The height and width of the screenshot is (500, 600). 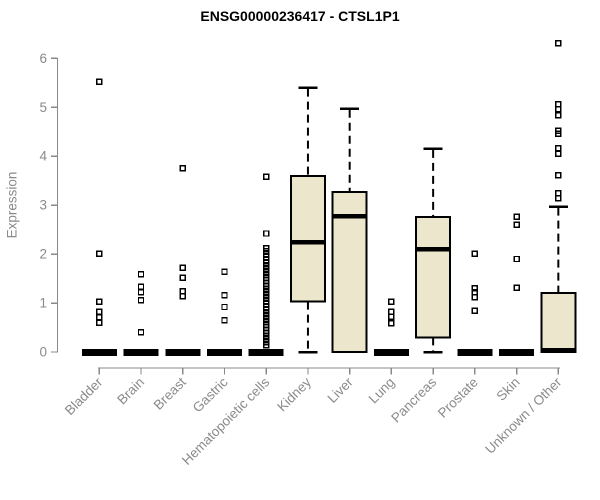 I want to click on x-tick-label-kidney: Kidney, so click(x=294, y=394).